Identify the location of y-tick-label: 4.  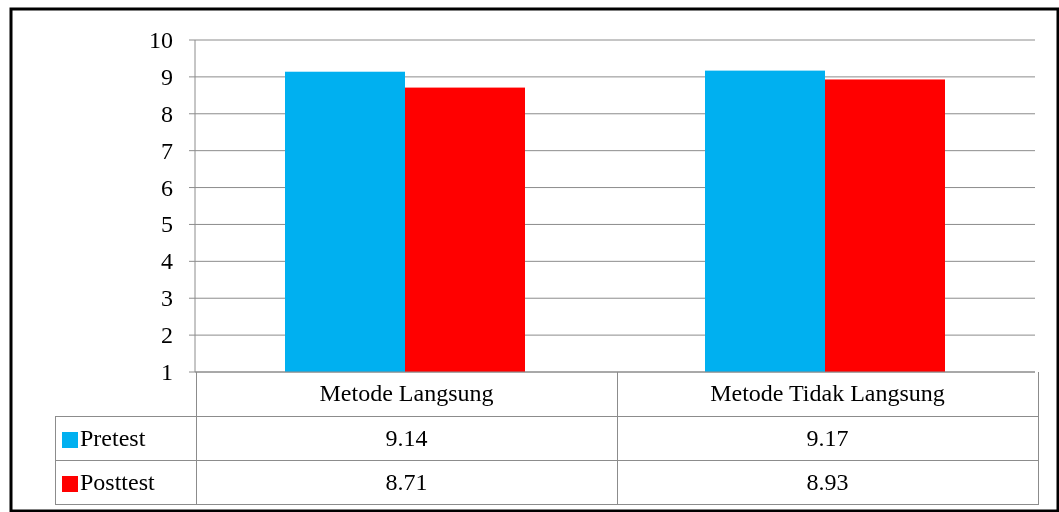
(167, 261).